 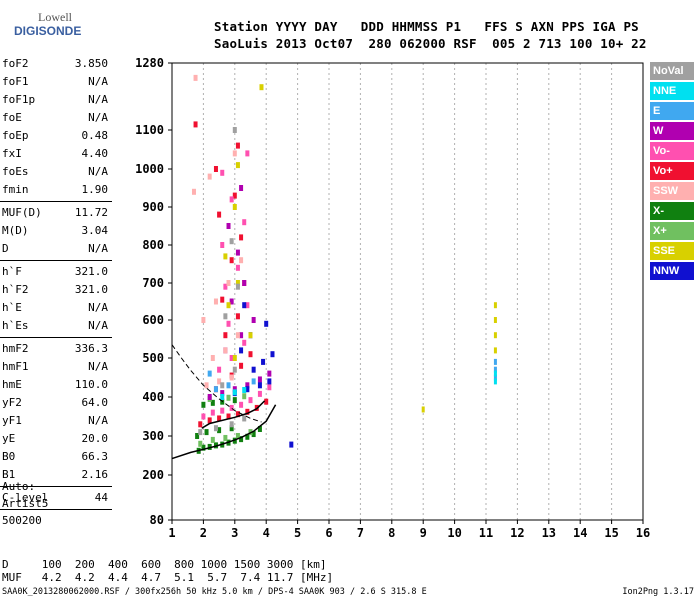 I want to click on param-value: 44, so click(x=101, y=497).